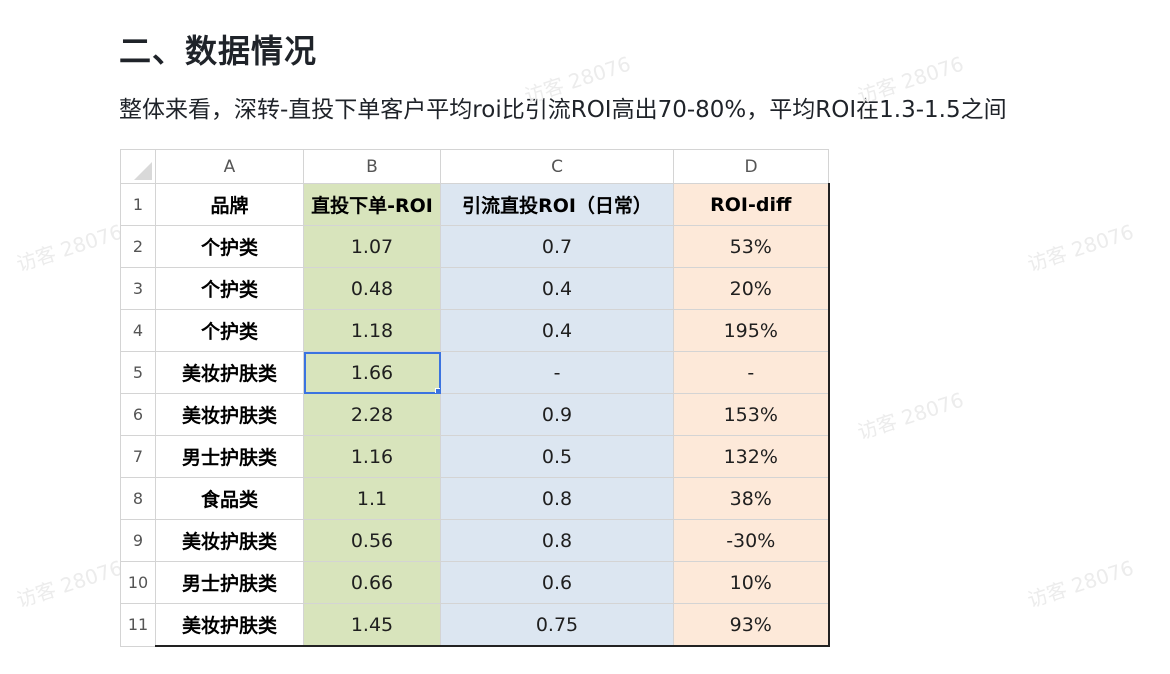  I want to click on fill-handle, so click(437, 390).